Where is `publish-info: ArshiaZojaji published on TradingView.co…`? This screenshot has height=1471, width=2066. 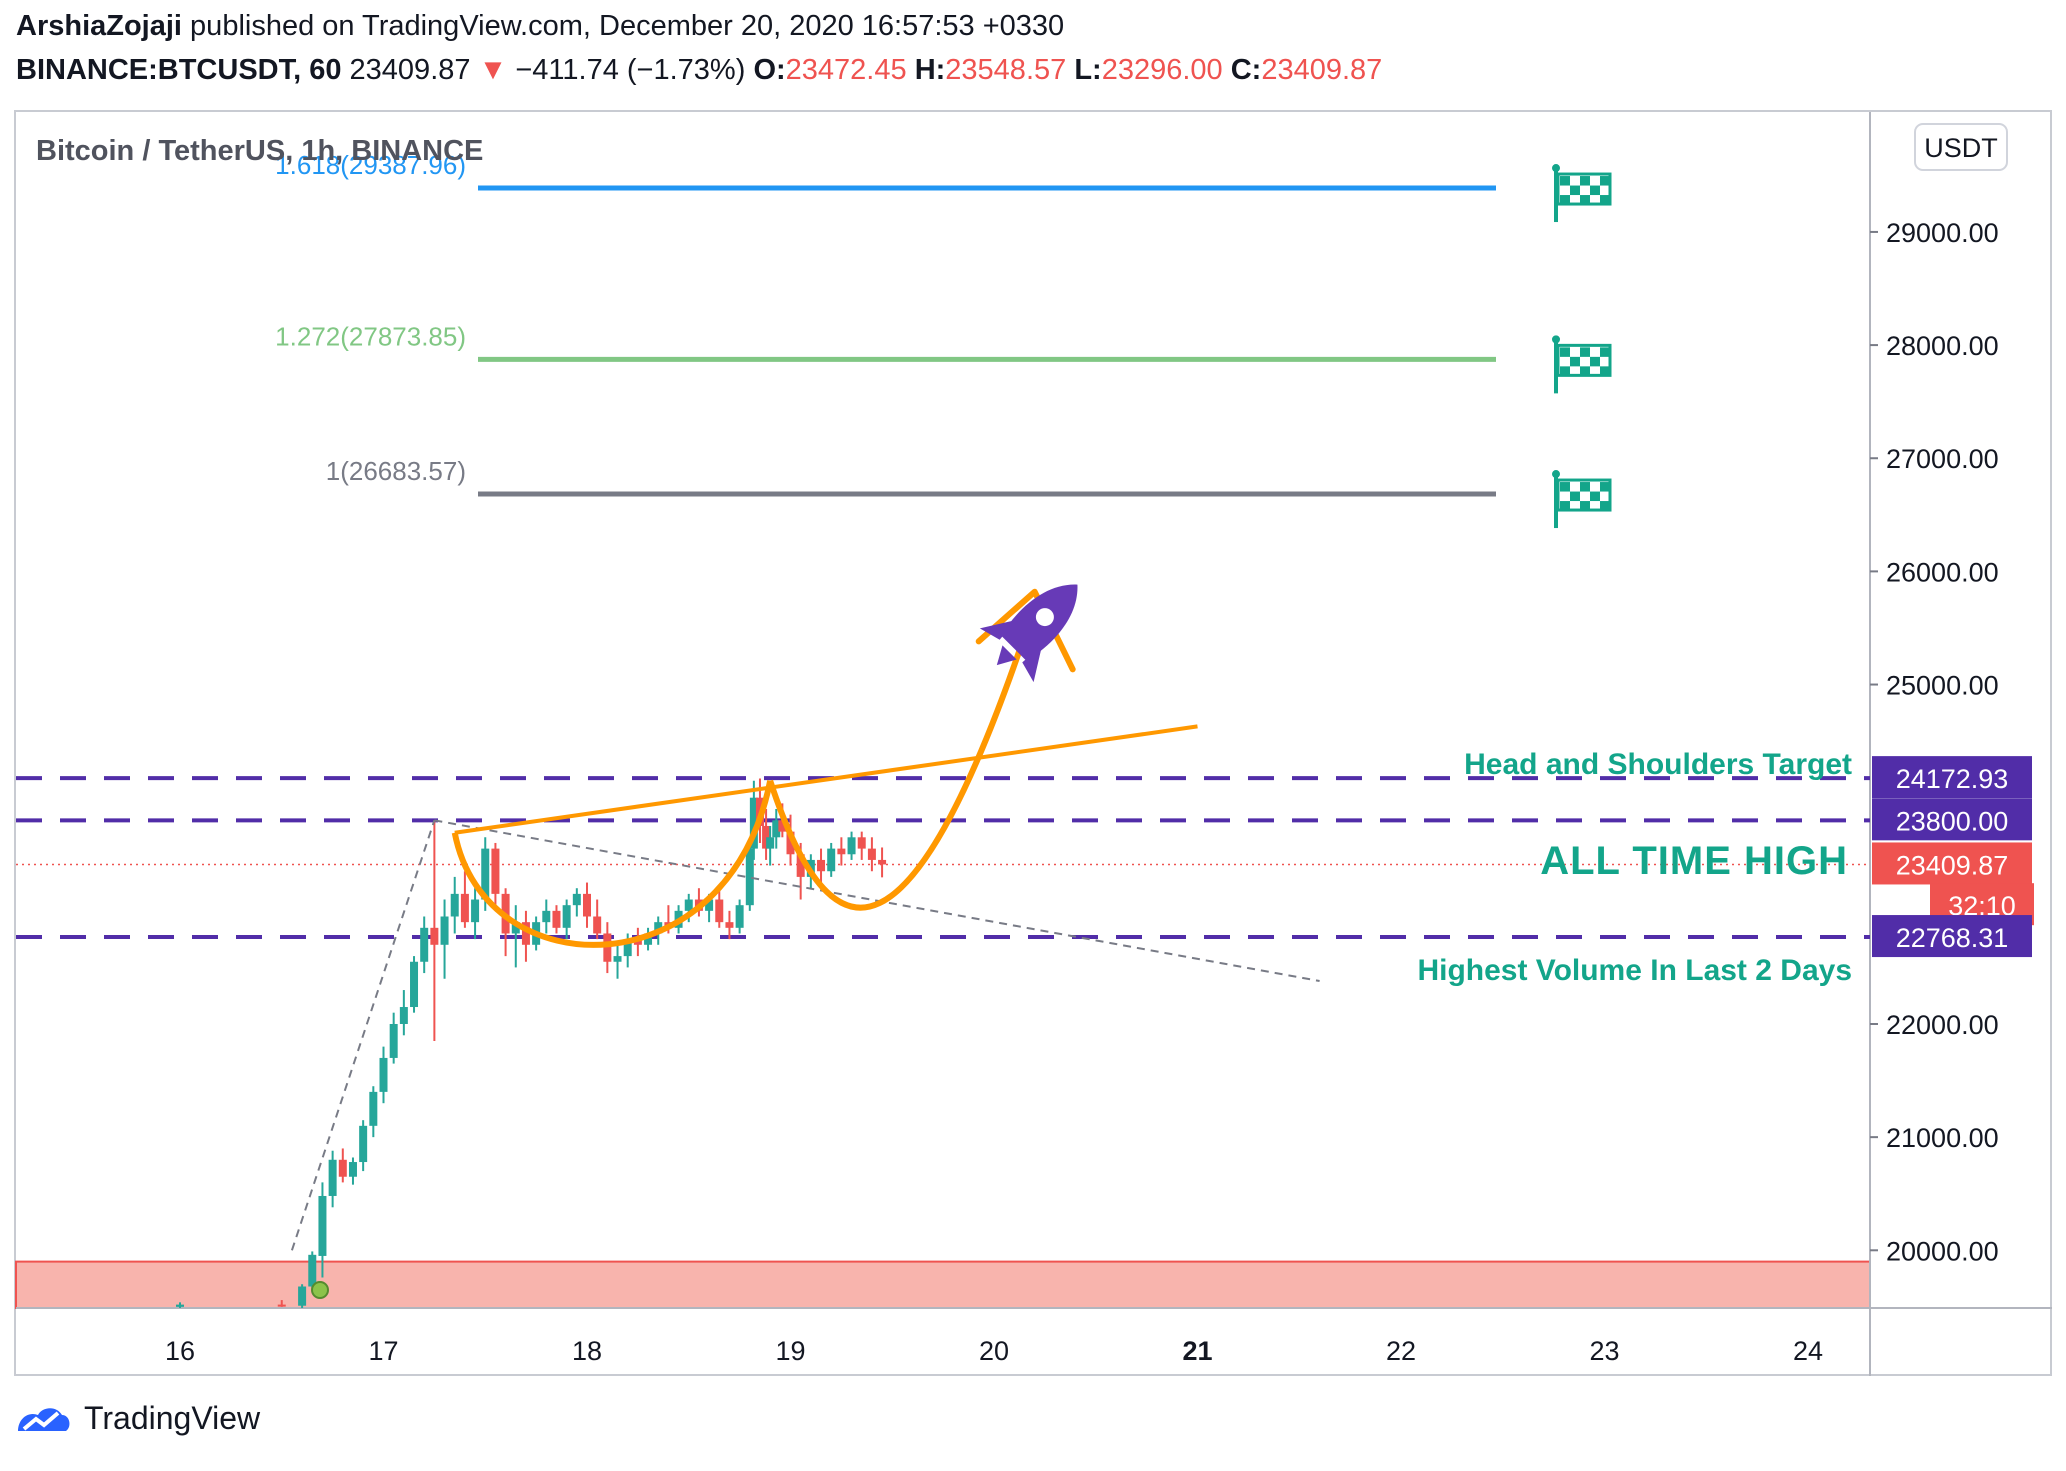
publish-info: ArshiaZojaji published on TradingView.co… is located at coordinates (540, 26).